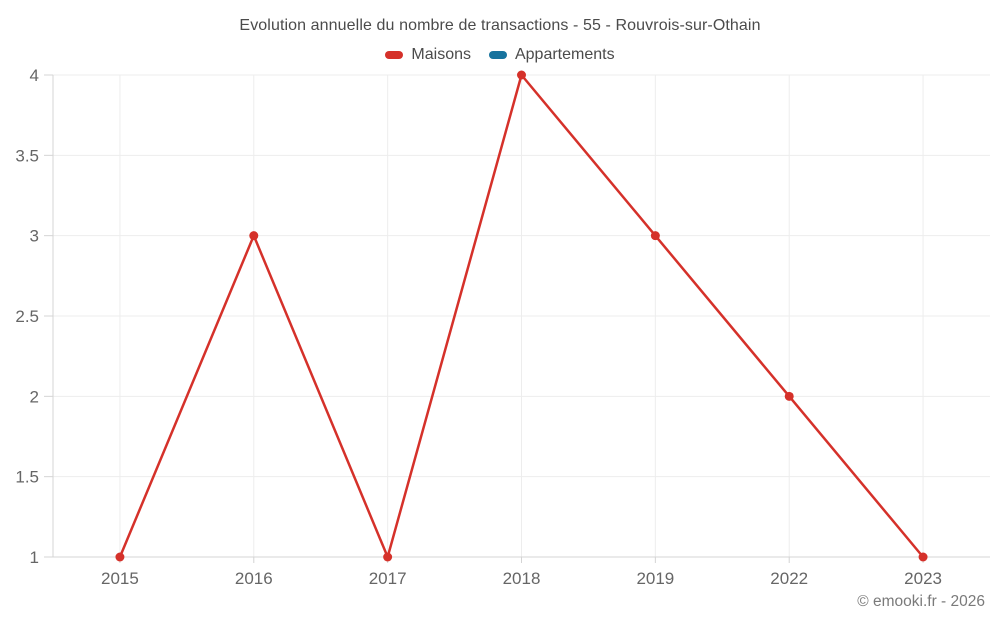 This screenshot has width=1000, height=625. Describe the element at coordinates (923, 557) in the screenshot. I see `data-point-maisons-2023` at that location.